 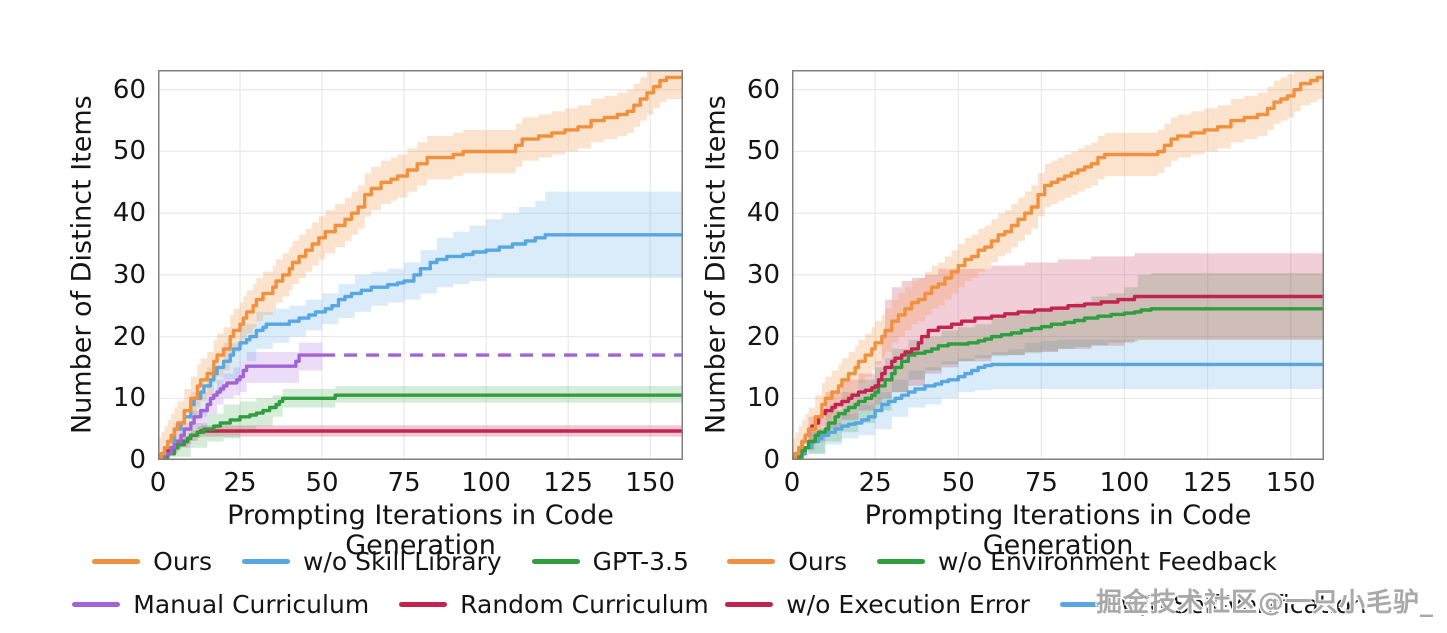 What do you see at coordinates (402, 561) in the screenshot?
I see `legend-label-w-o-skill-library: w/o Skill Library` at bounding box center [402, 561].